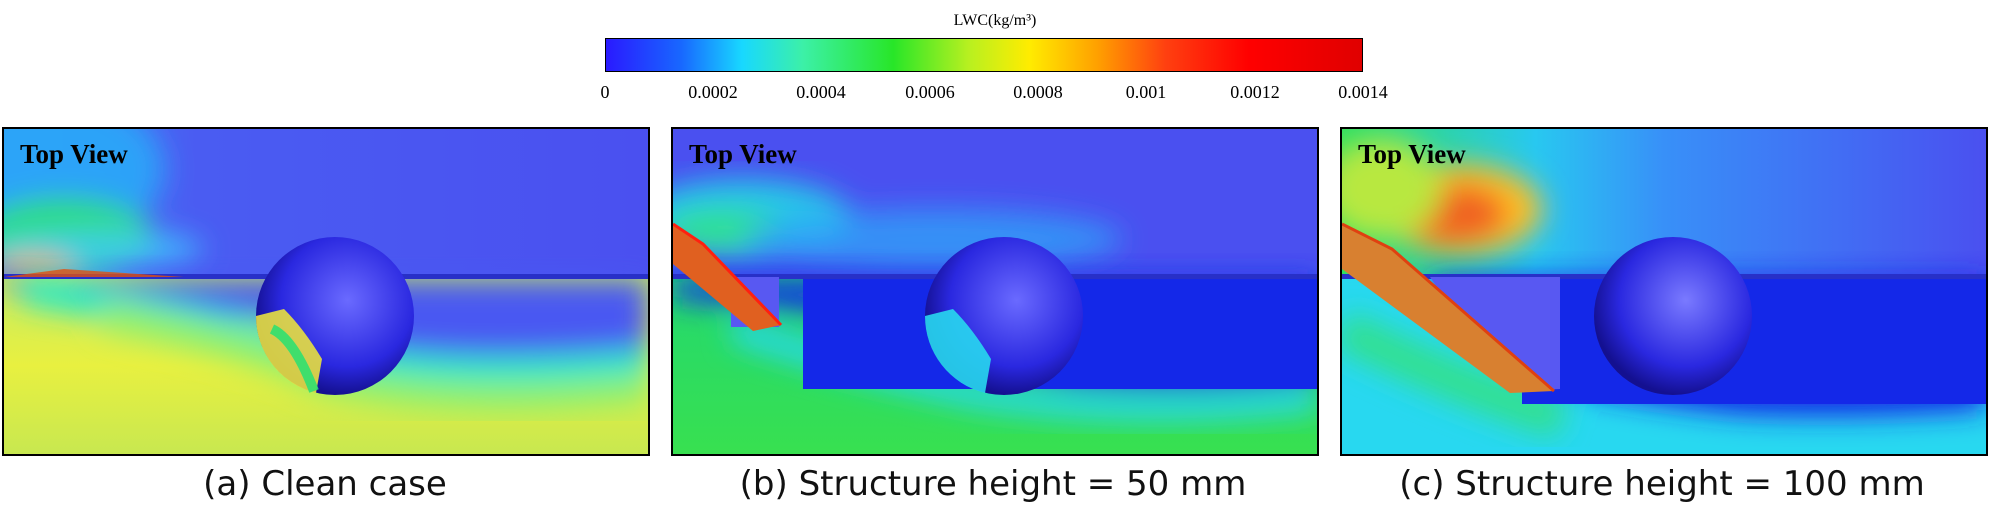  Describe the element at coordinates (930, 92) in the screenshot. I see `colorbar-tick: 0.0006` at that location.